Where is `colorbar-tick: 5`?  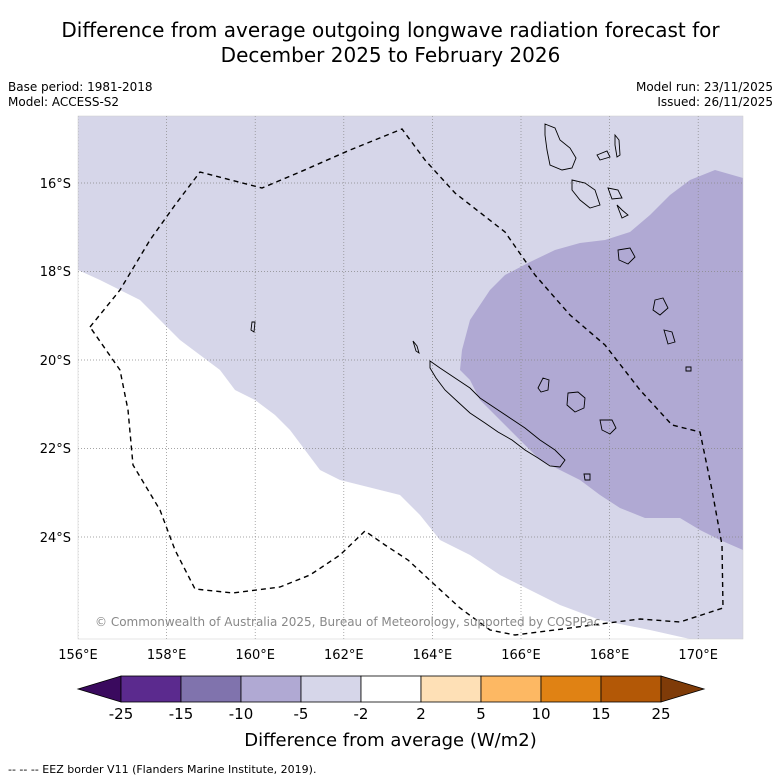 colorbar-tick: 5 is located at coordinates (481, 714).